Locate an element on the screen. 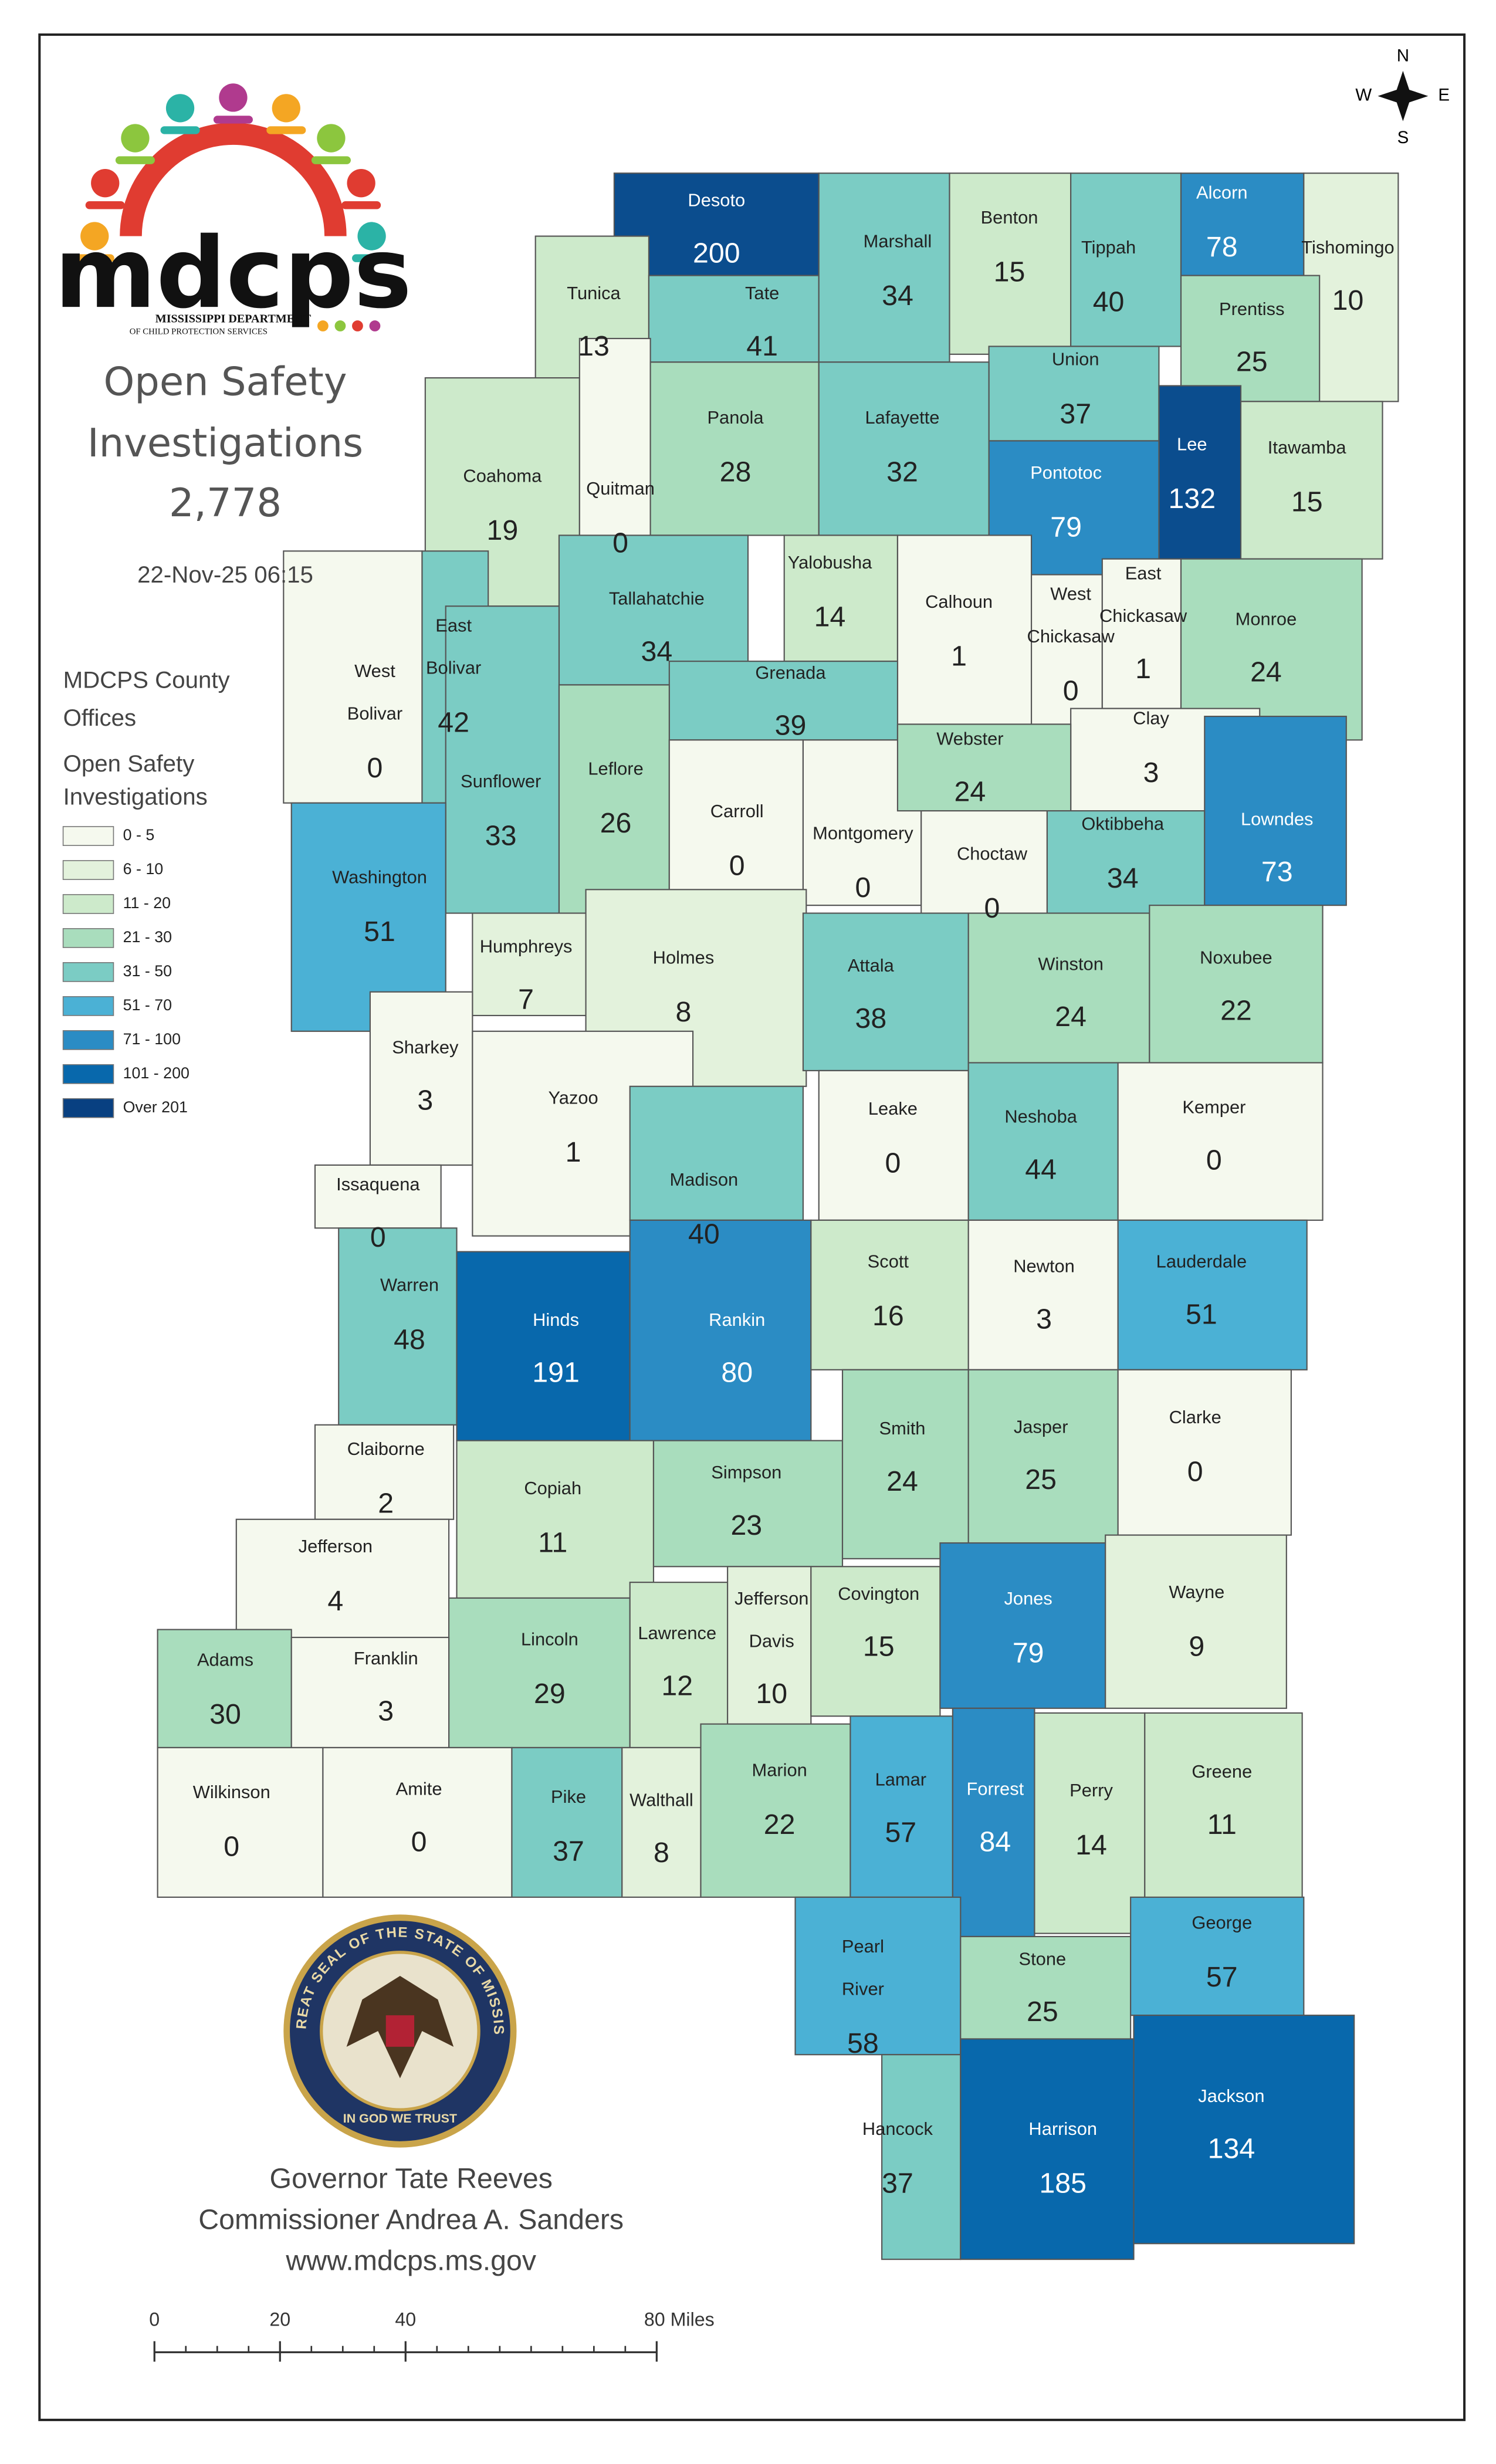  county-name: Issaquena is located at coordinates (378, 1184).